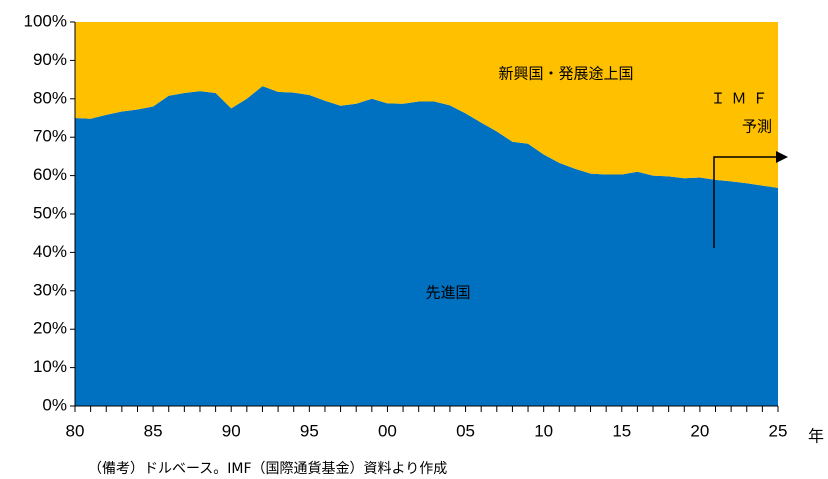  I want to click on note: （備考）ドルベース。IMF（国際通貨基金）資料より作成, so click(267, 468).